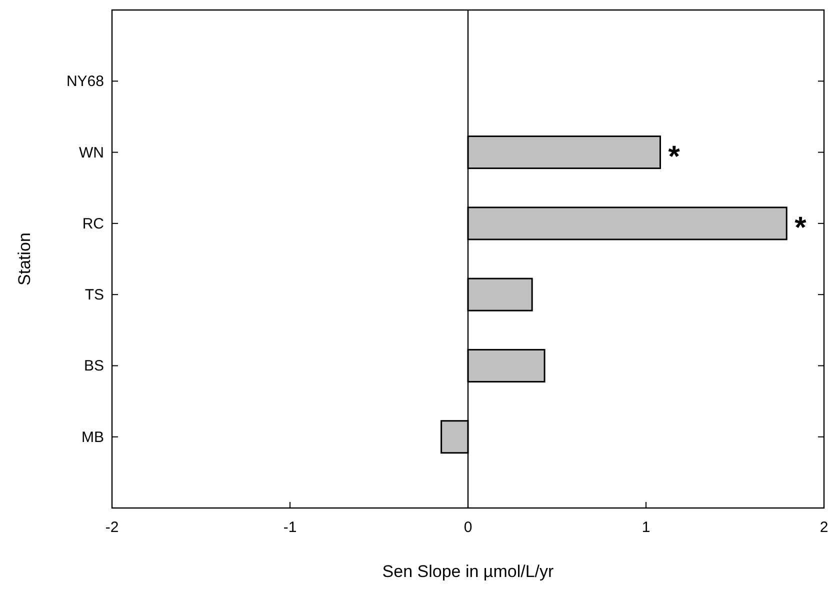 Image resolution: width=834 pixels, height=591 pixels. Describe the element at coordinates (93, 223) in the screenshot. I see `y-tick-label: RC` at that location.